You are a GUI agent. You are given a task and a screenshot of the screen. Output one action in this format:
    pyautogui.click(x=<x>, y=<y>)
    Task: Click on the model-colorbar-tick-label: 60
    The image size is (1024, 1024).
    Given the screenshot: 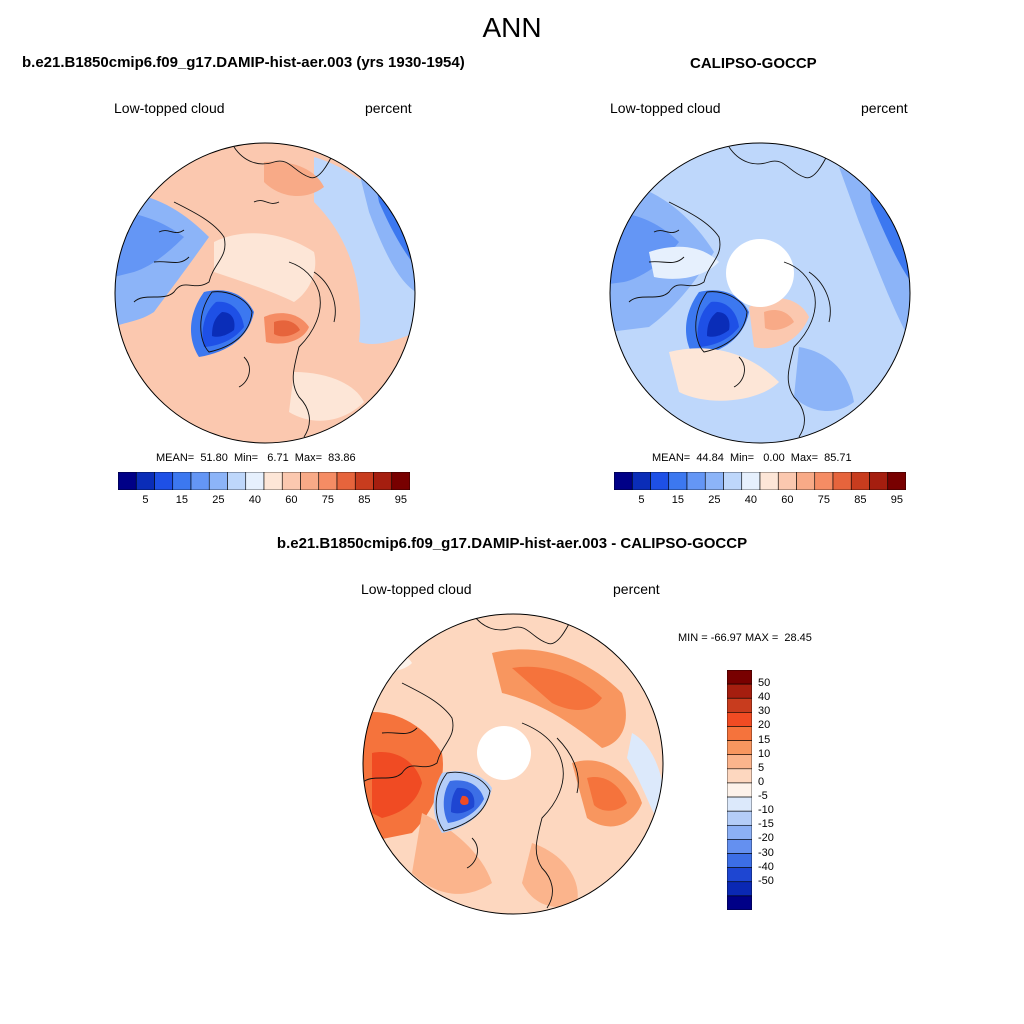 What is the action you would take?
    pyautogui.click(x=291, y=500)
    